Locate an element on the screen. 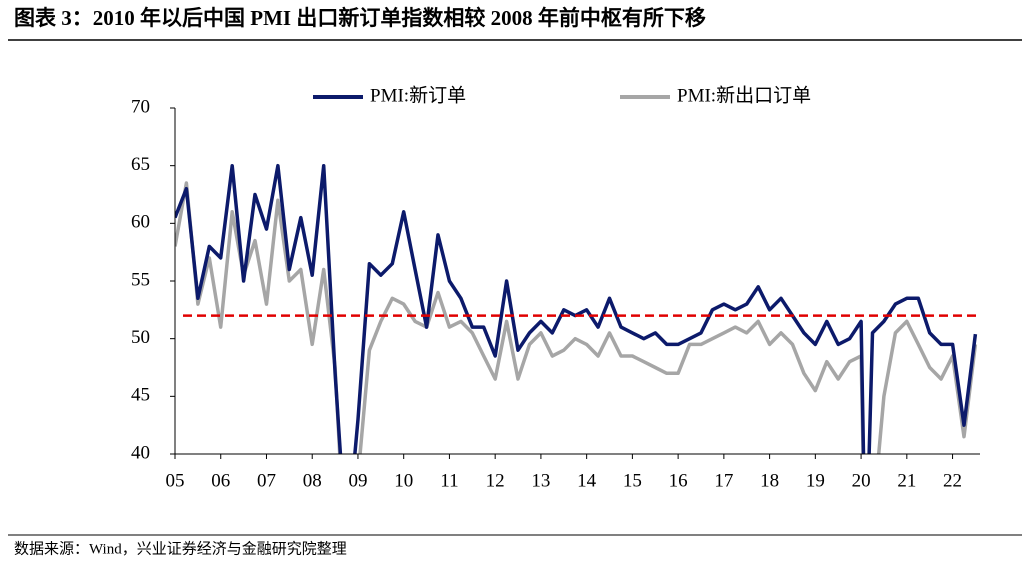 This screenshot has height=564, width=1028. x-tick-label: 10 is located at coordinates (403, 480).